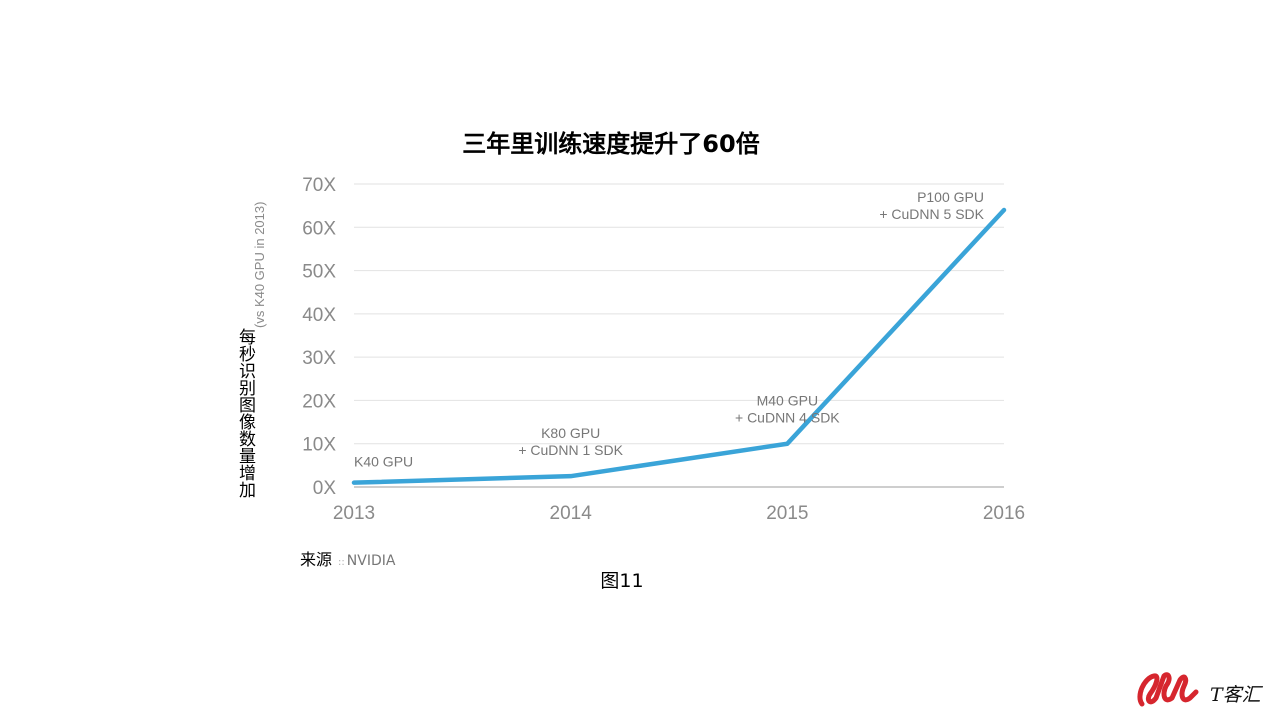  I want to click on y-tick-label: 60X, so click(319, 228).